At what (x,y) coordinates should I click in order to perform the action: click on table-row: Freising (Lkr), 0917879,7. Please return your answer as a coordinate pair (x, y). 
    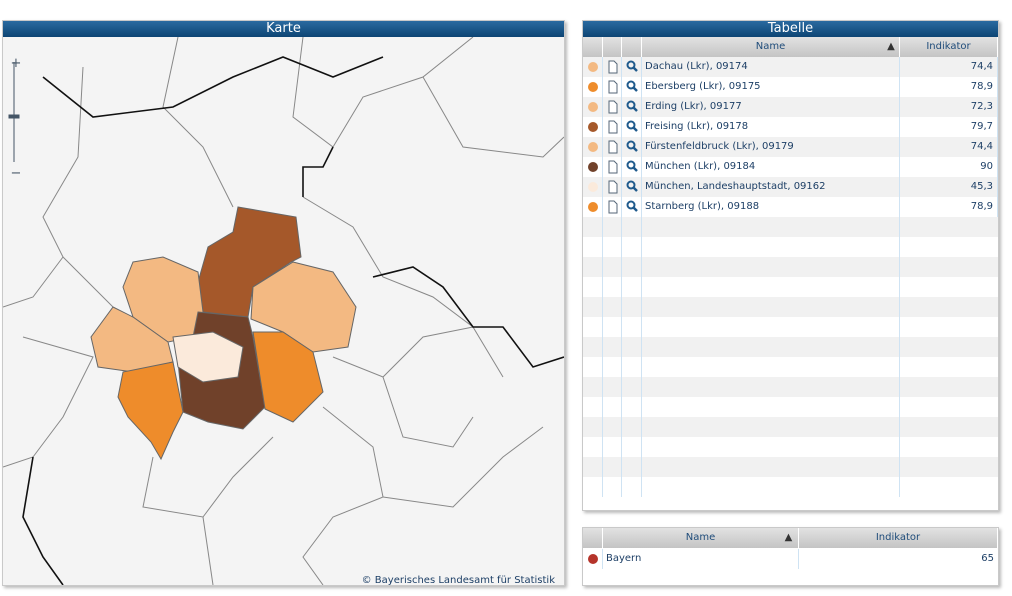
    Looking at the image, I should click on (790, 127).